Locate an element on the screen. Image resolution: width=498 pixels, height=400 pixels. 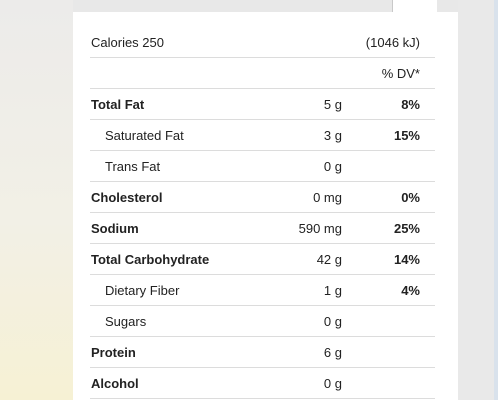
nutrient-row: Protein 6 g is located at coordinates (262, 352).